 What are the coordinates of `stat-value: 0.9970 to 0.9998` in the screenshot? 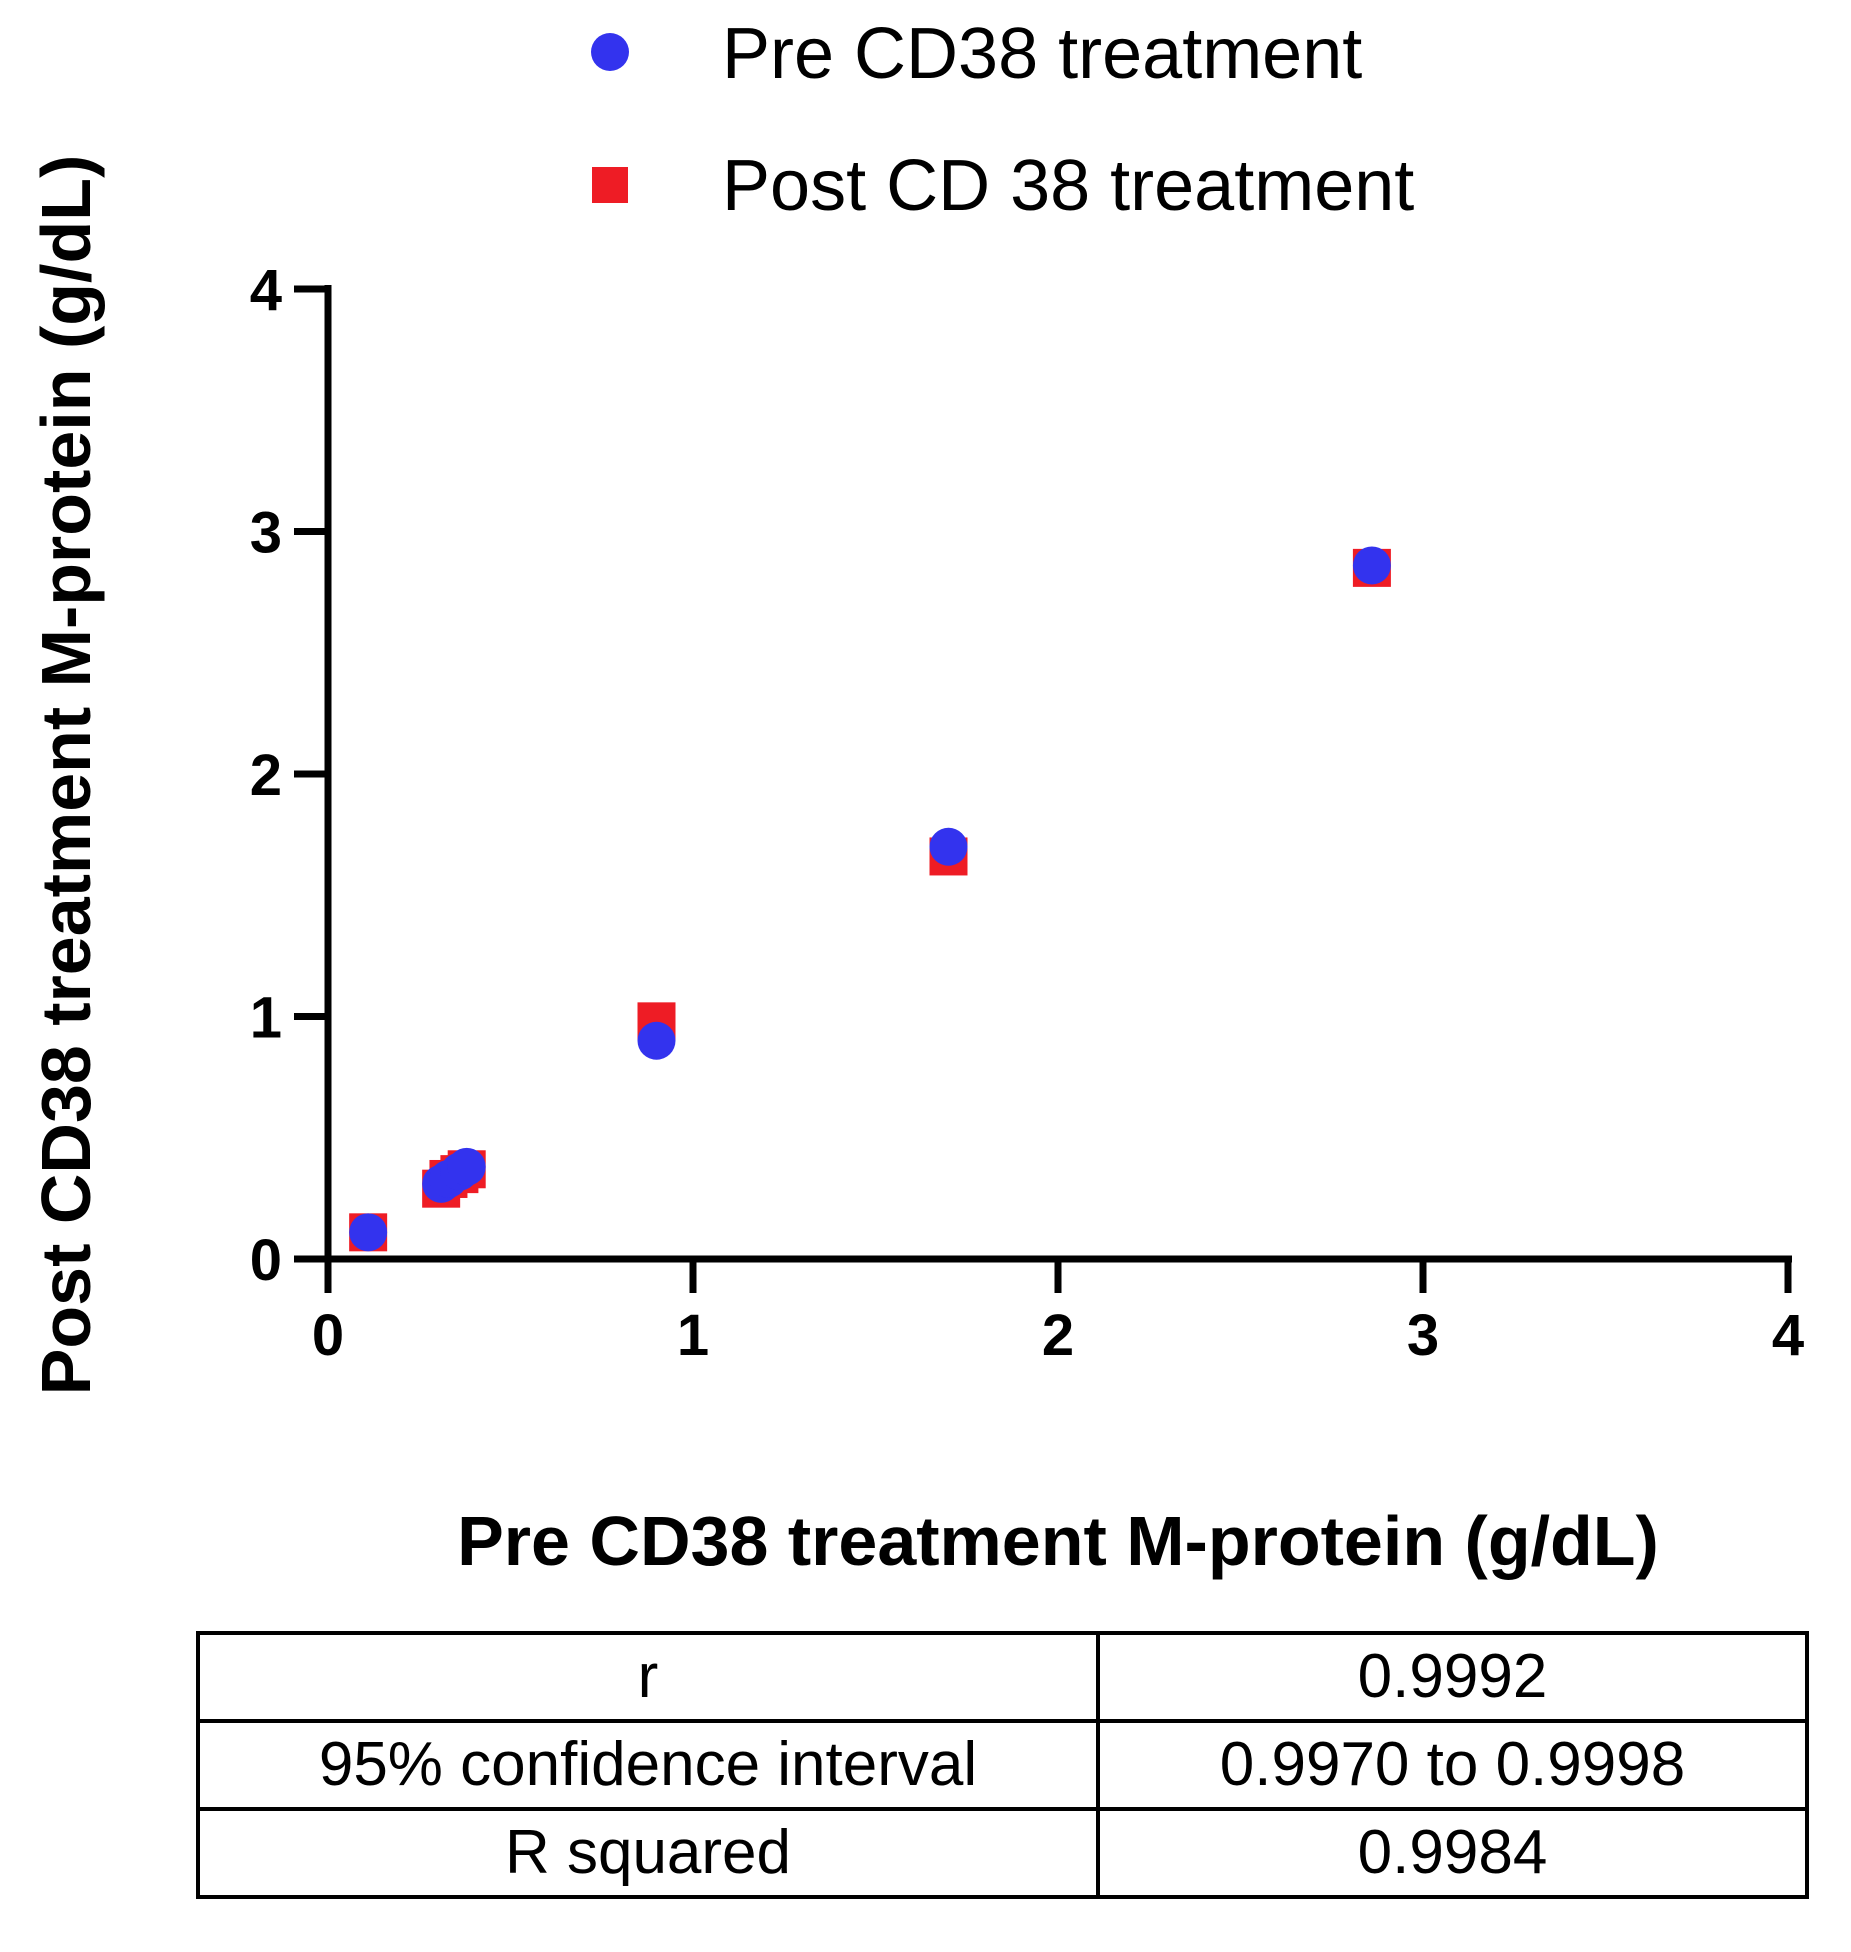 It's located at (1452, 1765).